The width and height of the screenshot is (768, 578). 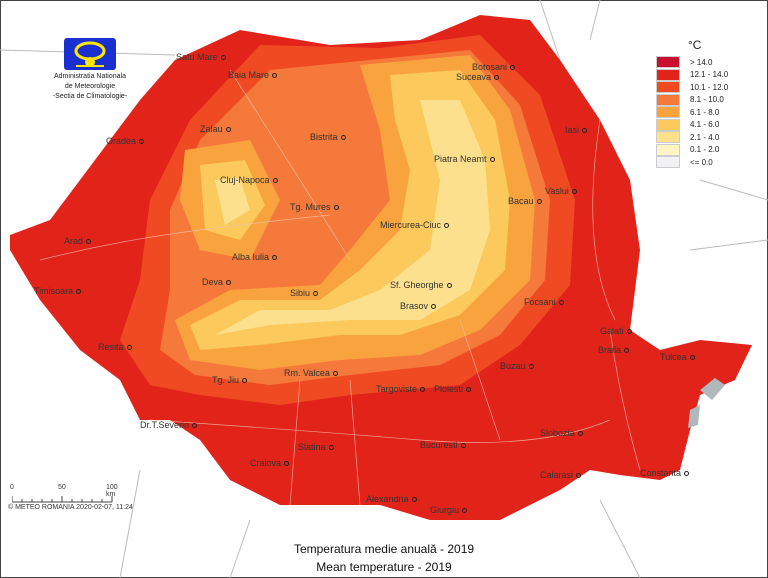 I want to click on city-name: Constanta, so click(x=661, y=473).